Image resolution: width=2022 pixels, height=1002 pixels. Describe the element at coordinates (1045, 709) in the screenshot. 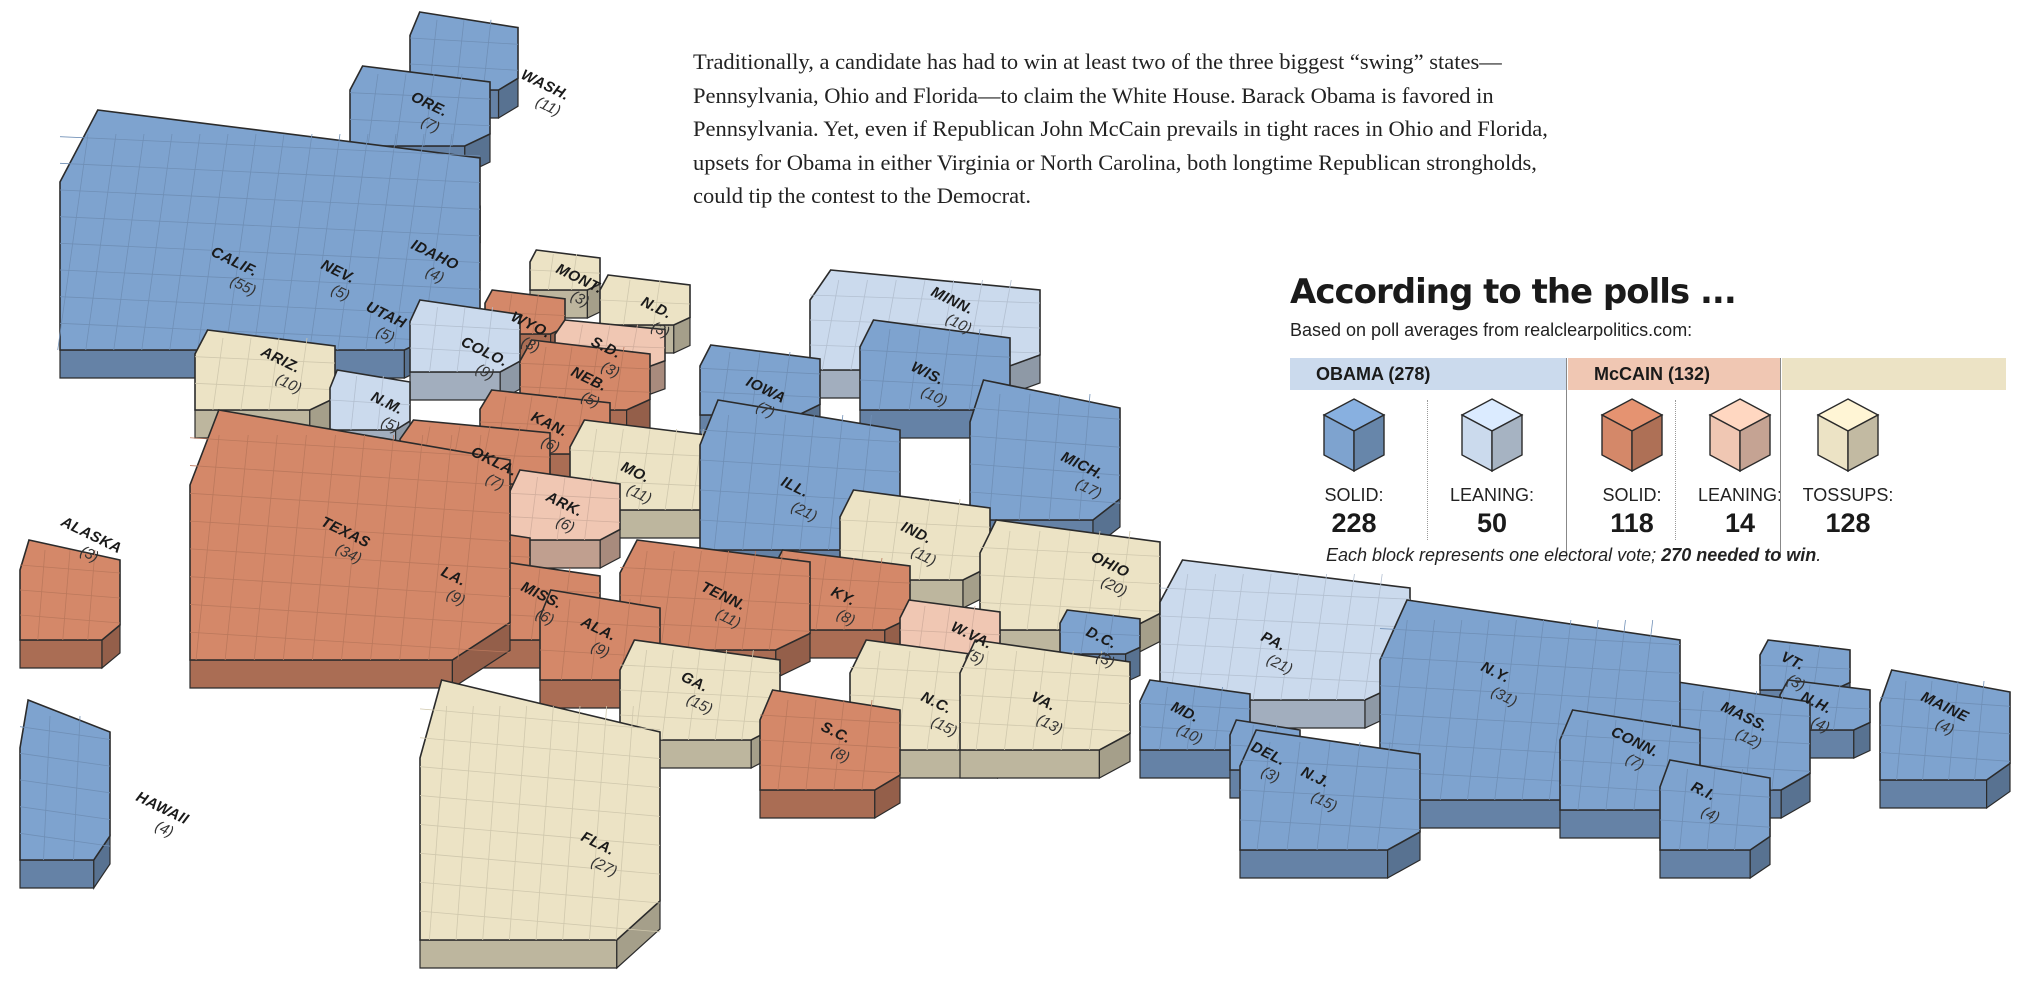

I see `state-block-va` at that location.